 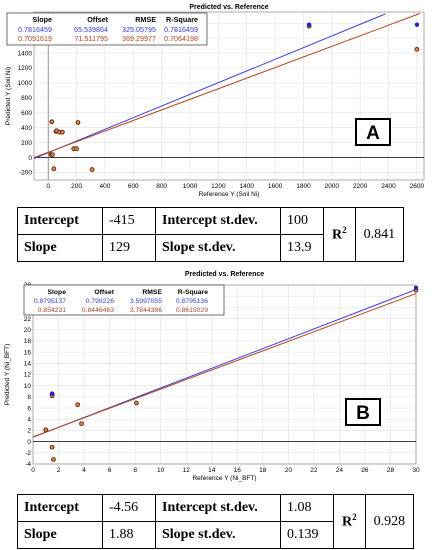 I want to click on legend-value: 71.511795, so click(x=91, y=38).